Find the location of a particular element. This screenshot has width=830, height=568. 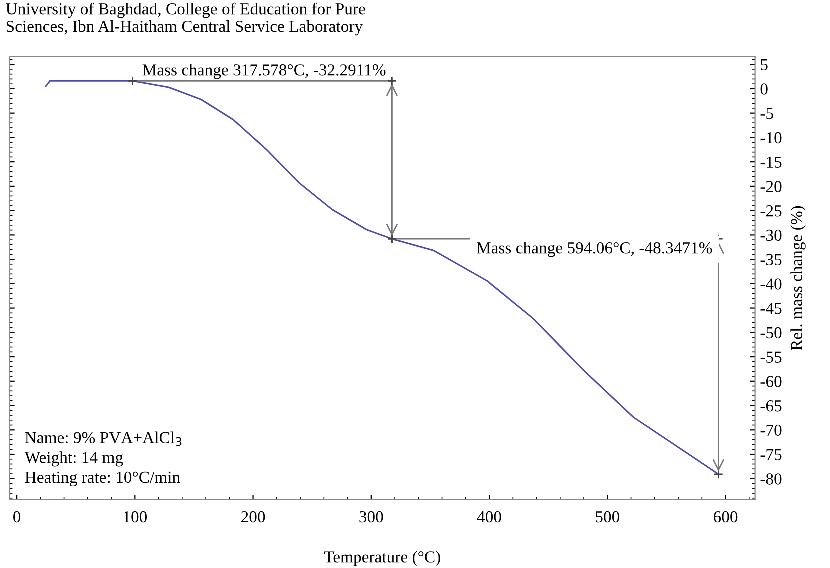

y-tick-label: -65 is located at coordinates (771, 406).